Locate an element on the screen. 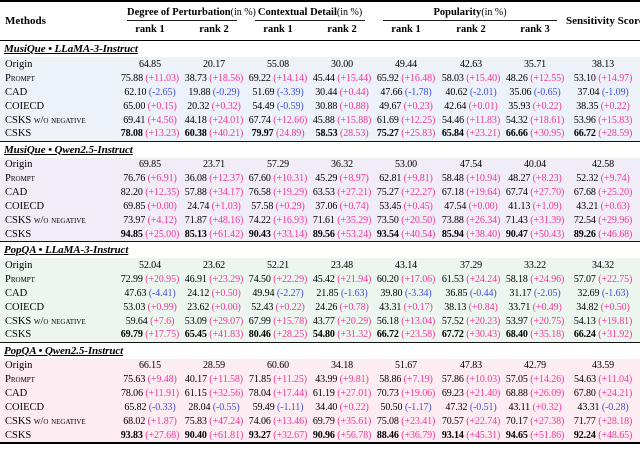  metric-cell: 65.00 (+0.15) is located at coordinates (150, 106).